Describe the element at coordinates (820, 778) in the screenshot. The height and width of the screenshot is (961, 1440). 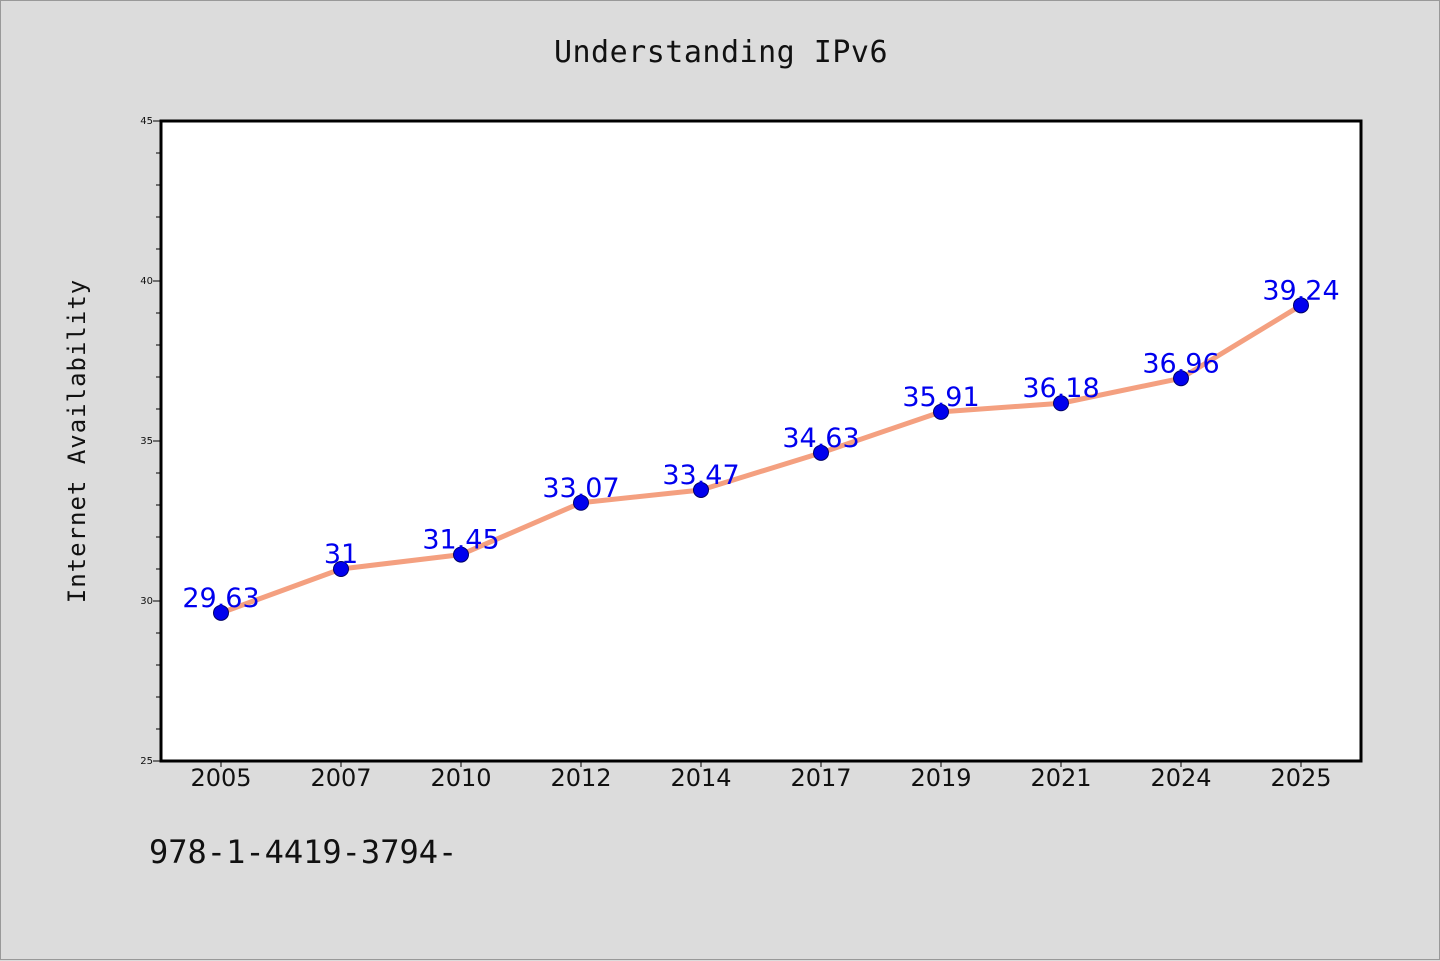
I see `x-tick-label: 2017` at that location.